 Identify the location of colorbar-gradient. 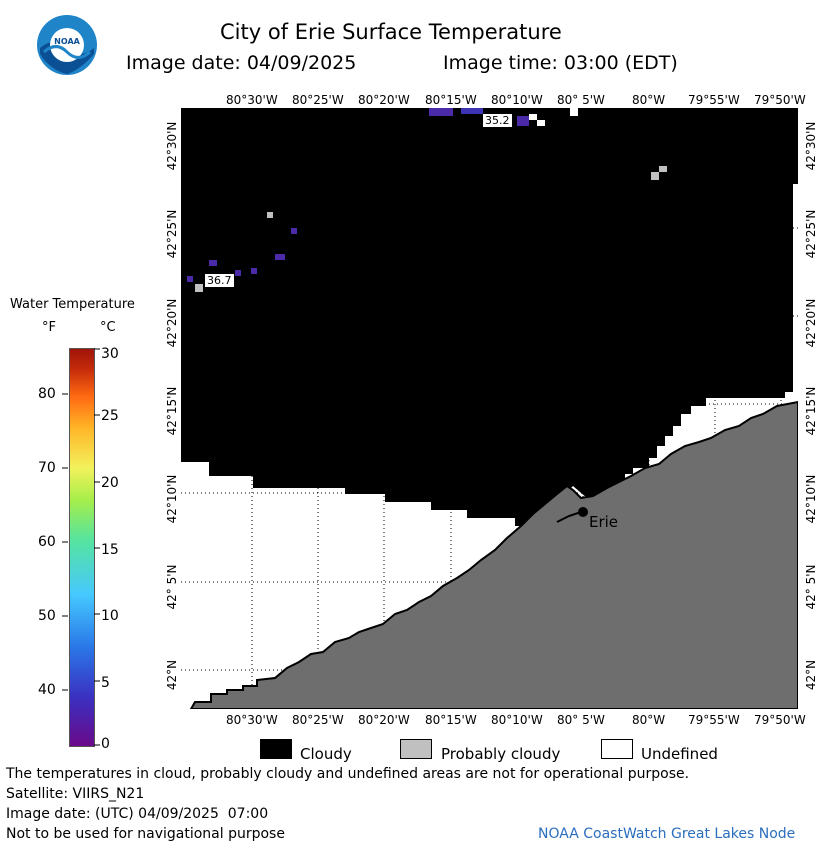
(82, 547).